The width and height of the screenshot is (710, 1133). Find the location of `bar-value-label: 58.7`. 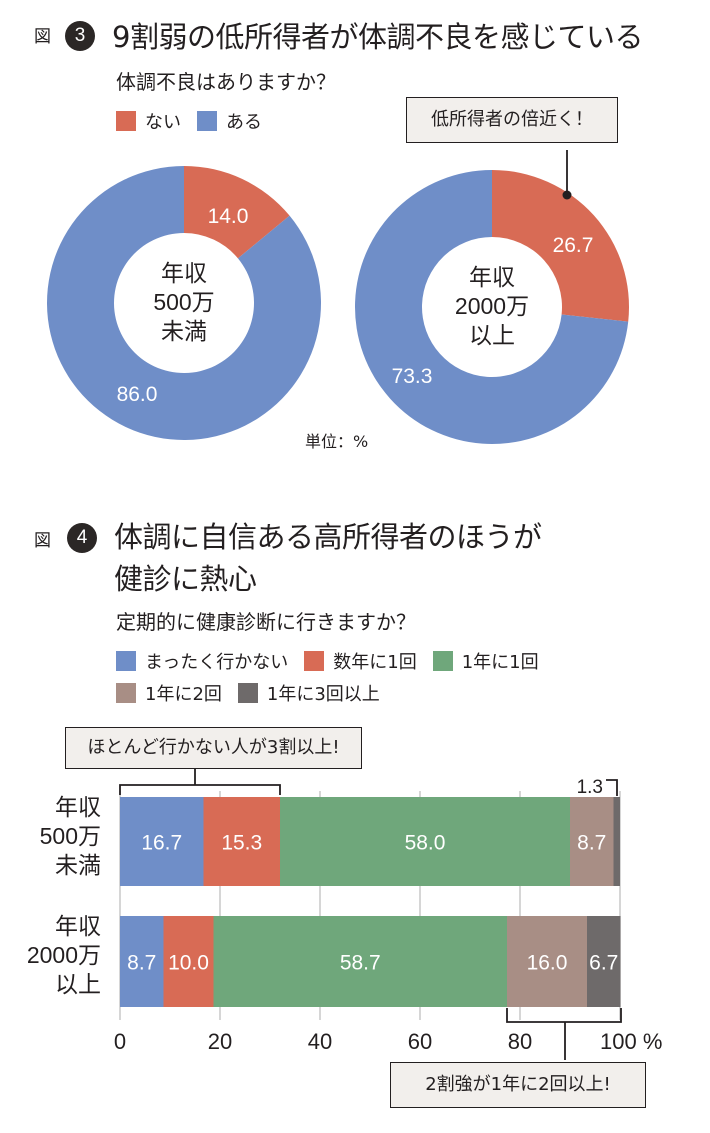

bar-value-label: 58.7 is located at coordinates (360, 963).